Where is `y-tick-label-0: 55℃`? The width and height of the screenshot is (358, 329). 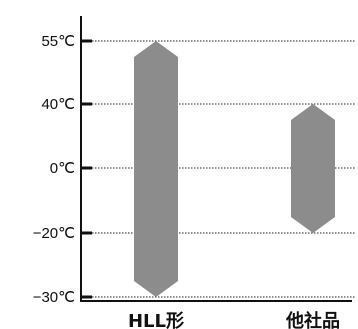 y-tick-label-0: 55℃ is located at coordinates (58, 41).